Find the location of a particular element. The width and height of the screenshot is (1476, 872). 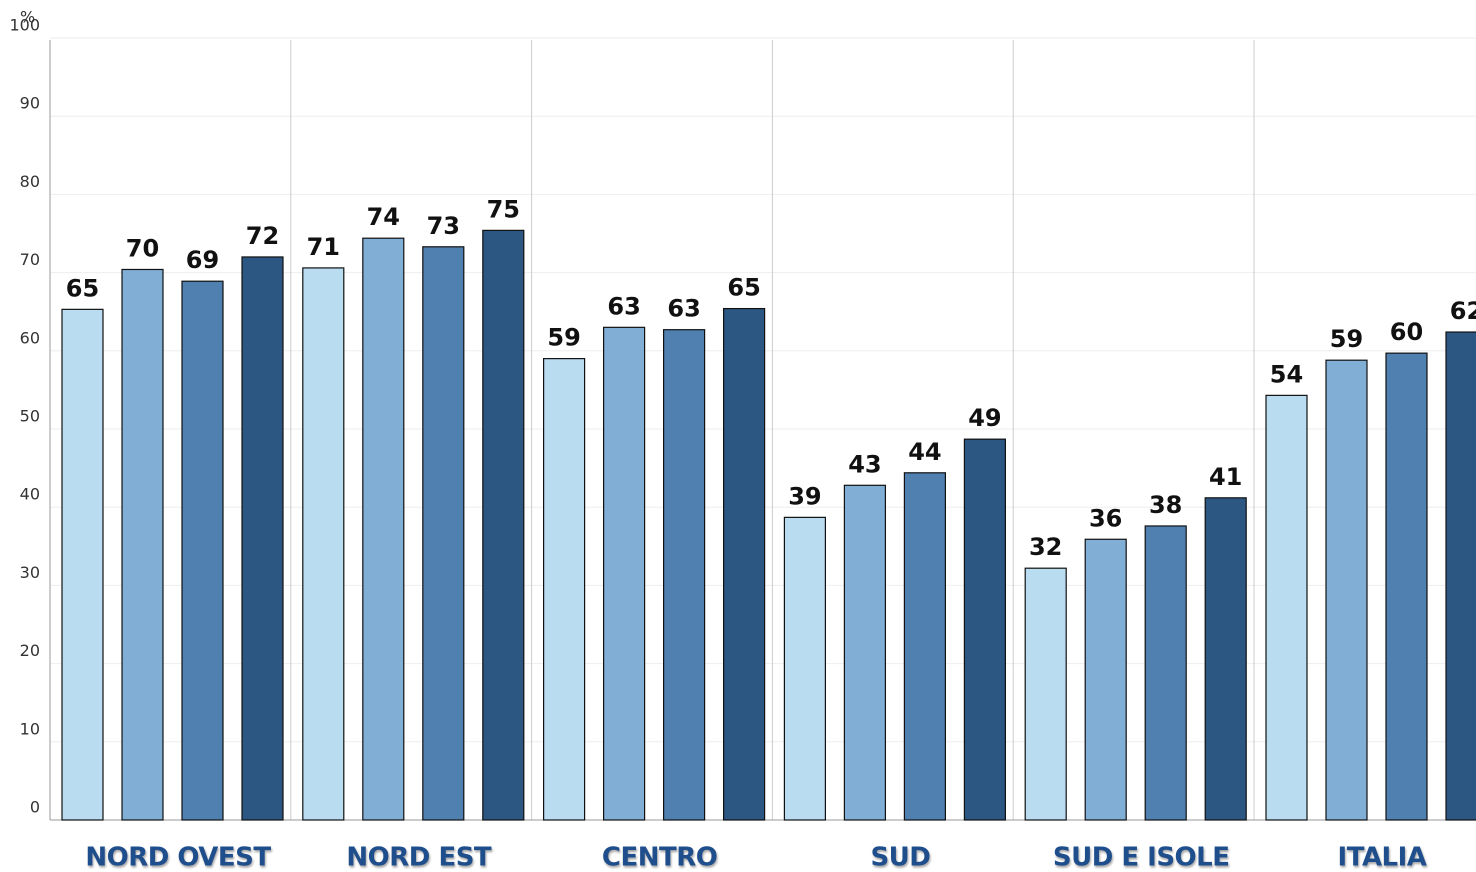

y-tick-label: 70 is located at coordinates (30, 259).